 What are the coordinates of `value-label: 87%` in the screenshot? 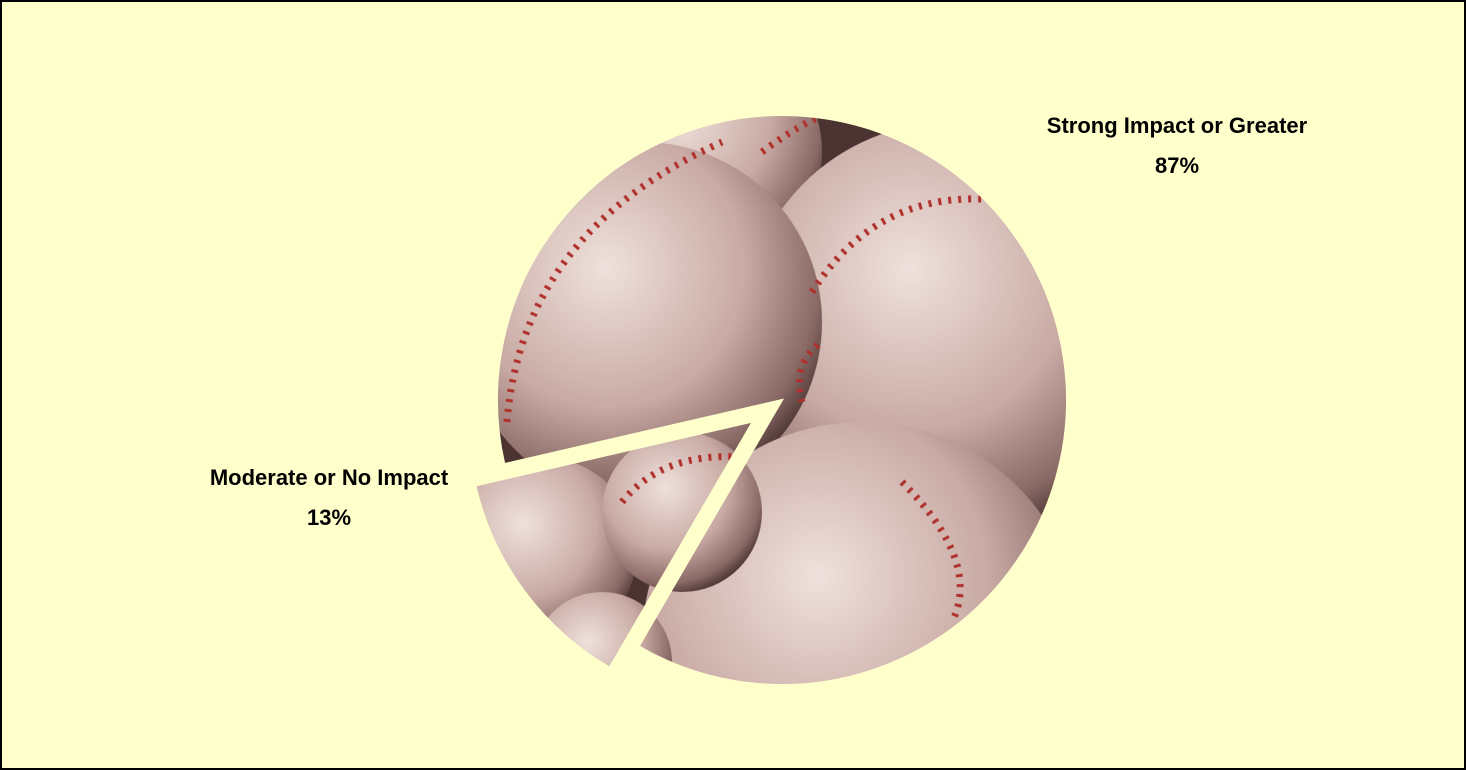 It's located at (1177, 165).